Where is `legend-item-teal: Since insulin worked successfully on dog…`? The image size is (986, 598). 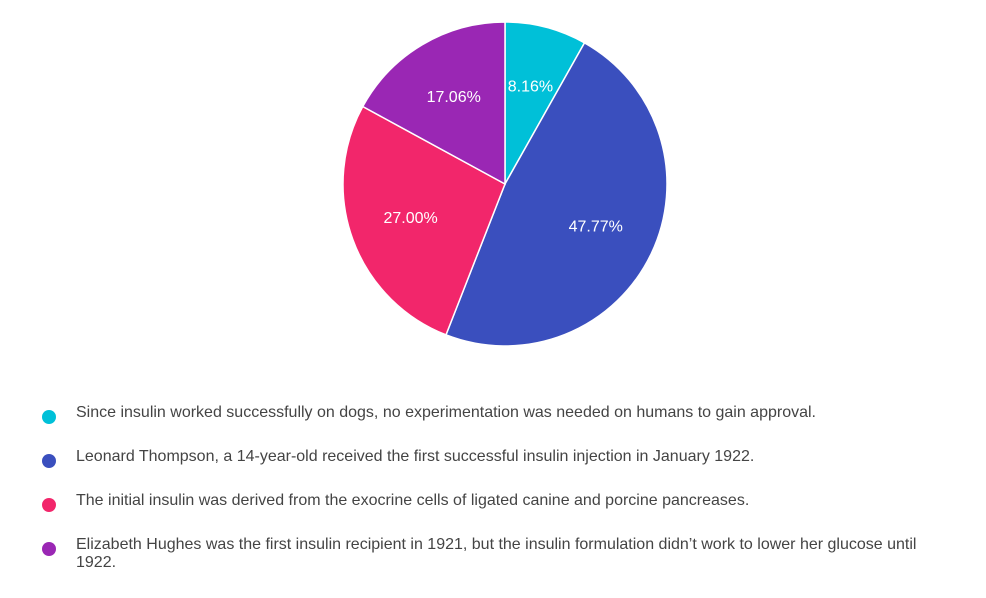 legend-item-teal: Since insulin worked successfully on dog… is located at coordinates (492, 414).